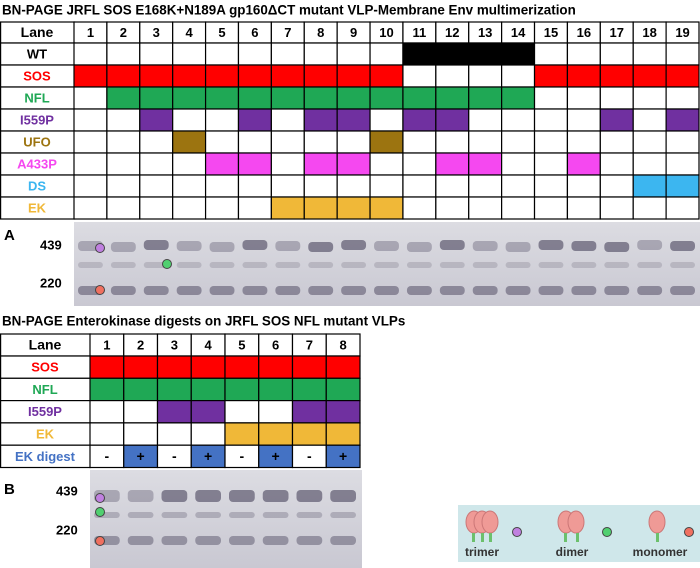 Image resolution: width=700 pixels, height=568 pixels. Describe the element at coordinates (682, 32) in the screenshot. I see `lane-number: 19` at that location.